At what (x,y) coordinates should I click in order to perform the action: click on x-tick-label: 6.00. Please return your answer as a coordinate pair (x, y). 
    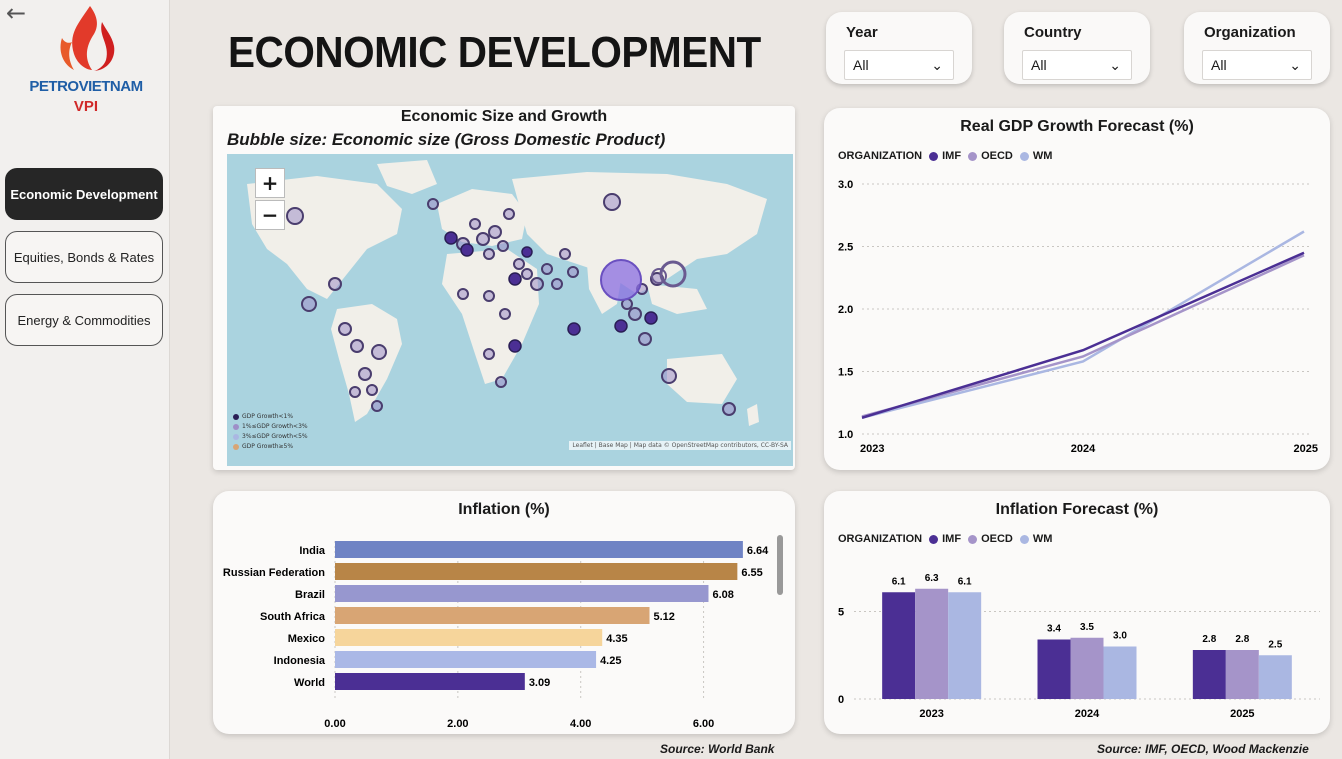
    Looking at the image, I should click on (703, 724).